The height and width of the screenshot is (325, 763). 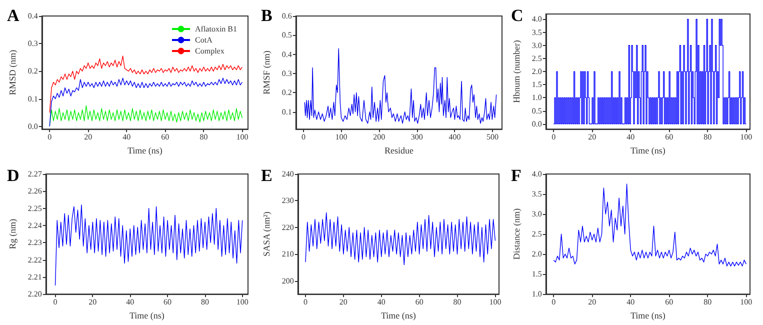 What do you see at coordinates (35, 259) in the screenshot?
I see `y-tick-label: 2.22` at bounding box center [35, 259].